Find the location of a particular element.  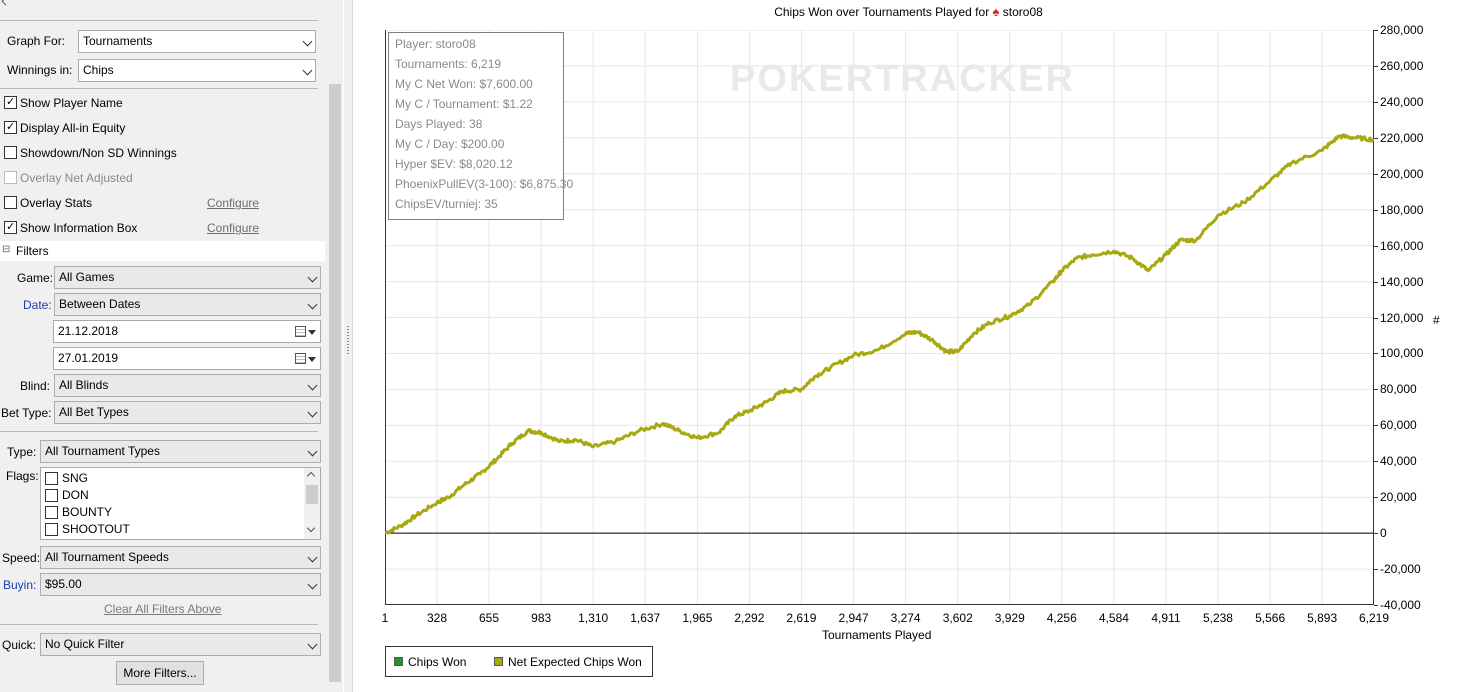

buyin-select: $95.00 is located at coordinates (180, 584).